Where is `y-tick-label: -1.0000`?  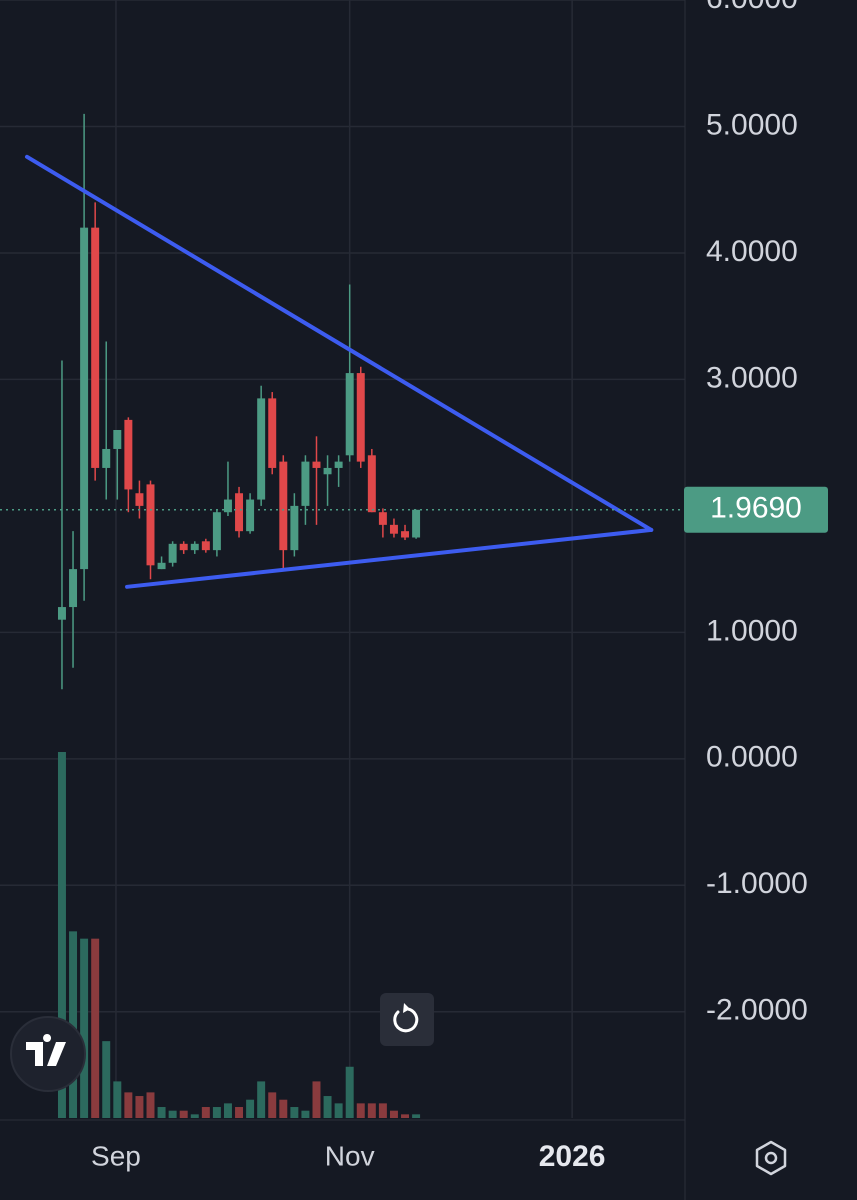 y-tick-label: -1.0000 is located at coordinates (757, 883).